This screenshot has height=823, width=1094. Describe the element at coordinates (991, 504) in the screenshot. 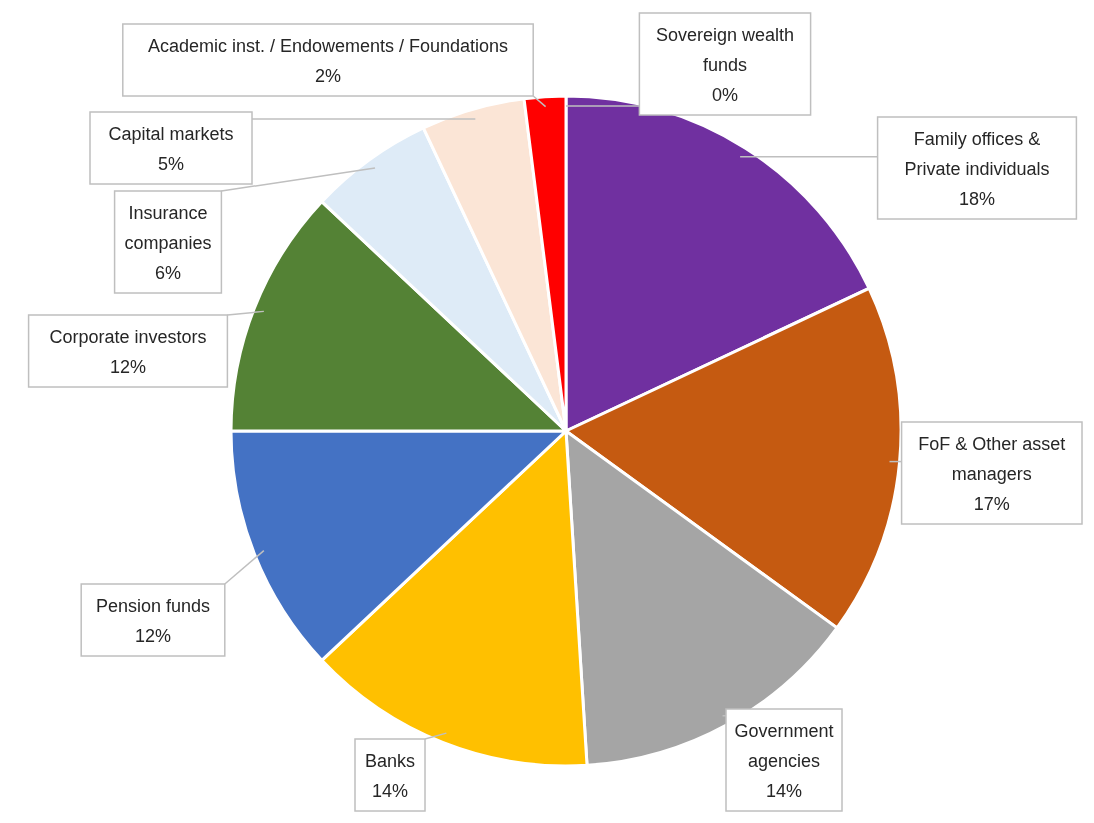

I see `data-label: 17%` at that location.